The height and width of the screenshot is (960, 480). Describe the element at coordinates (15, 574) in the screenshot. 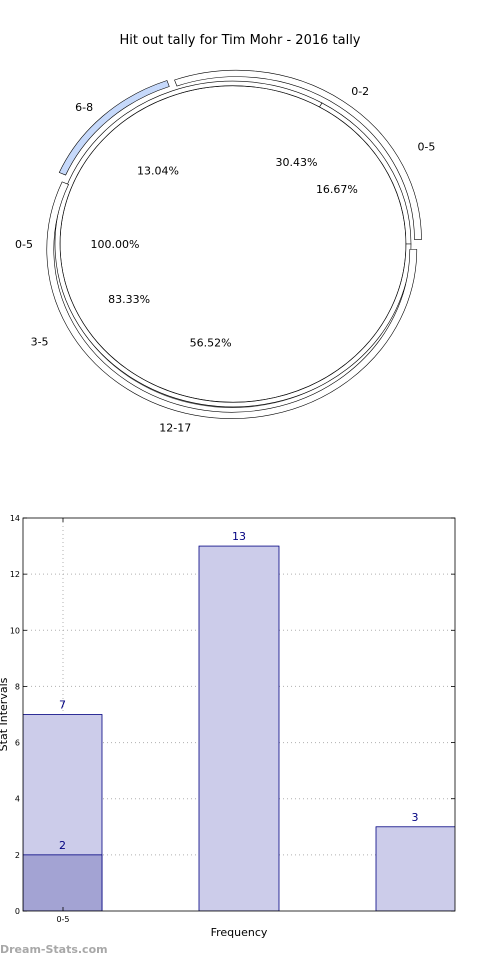

I see `y-tick-label-6: 12` at that location.